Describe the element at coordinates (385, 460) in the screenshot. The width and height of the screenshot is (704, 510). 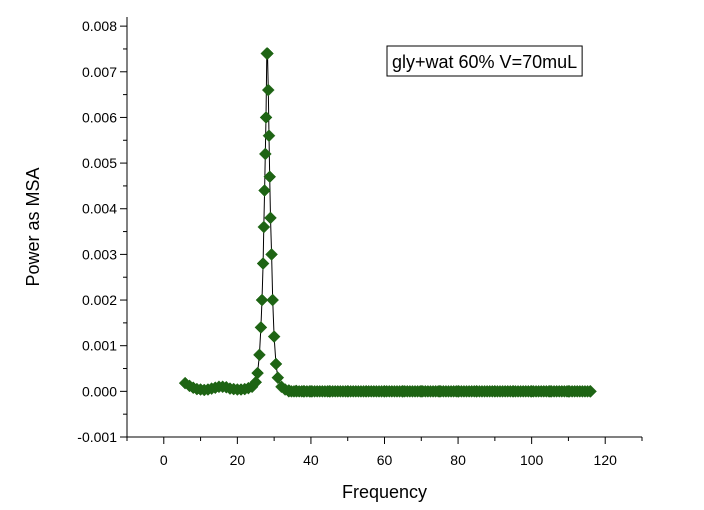
I see `x-tick-label: 60` at that location.